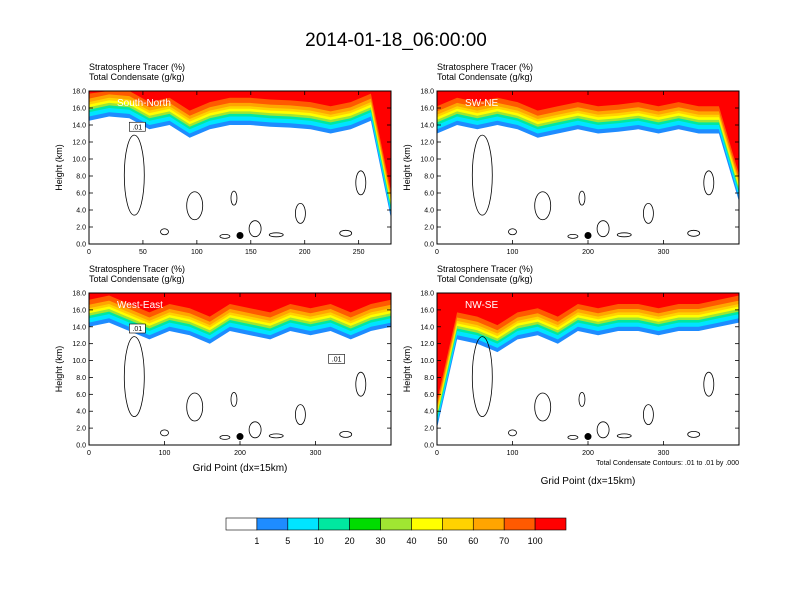 The height and width of the screenshot is (612, 792). What do you see at coordinates (287, 541) in the screenshot?
I see `colorbar-label: 5` at bounding box center [287, 541].